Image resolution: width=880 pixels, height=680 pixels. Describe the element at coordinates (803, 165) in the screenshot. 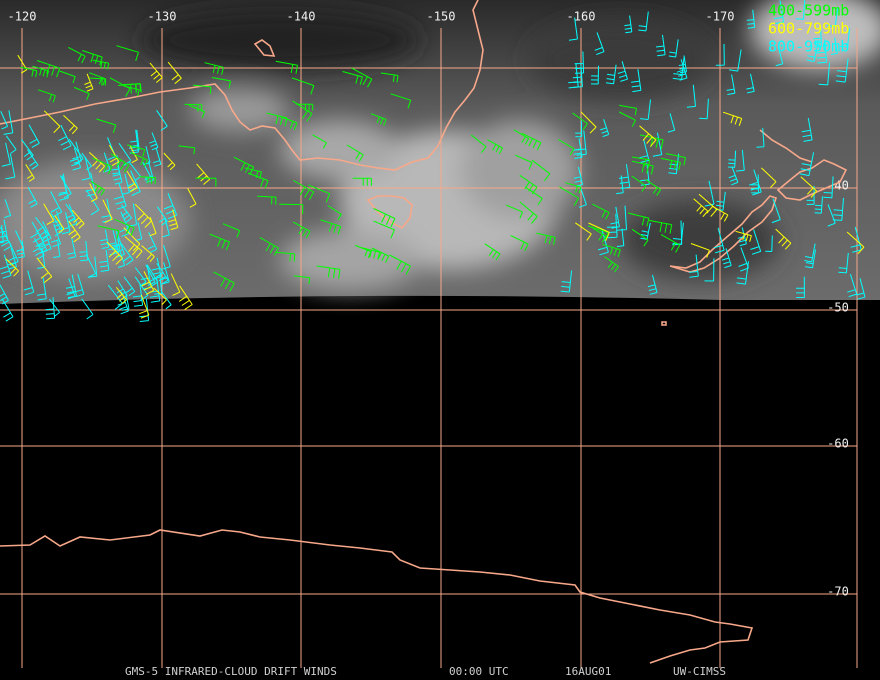

I see `new-zealand-north` at that location.